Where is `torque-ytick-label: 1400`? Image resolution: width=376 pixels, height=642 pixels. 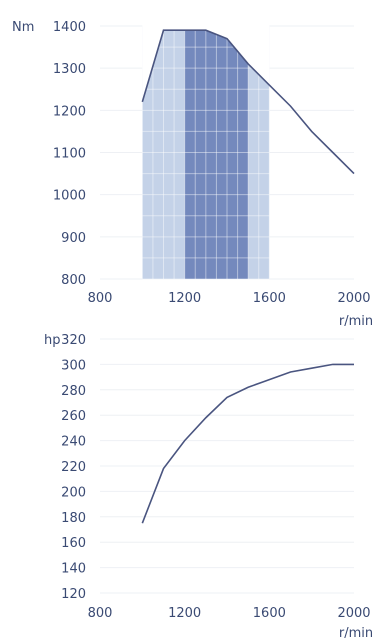 torque-ytick-label: 1400 is located at coordinates (69, 27).